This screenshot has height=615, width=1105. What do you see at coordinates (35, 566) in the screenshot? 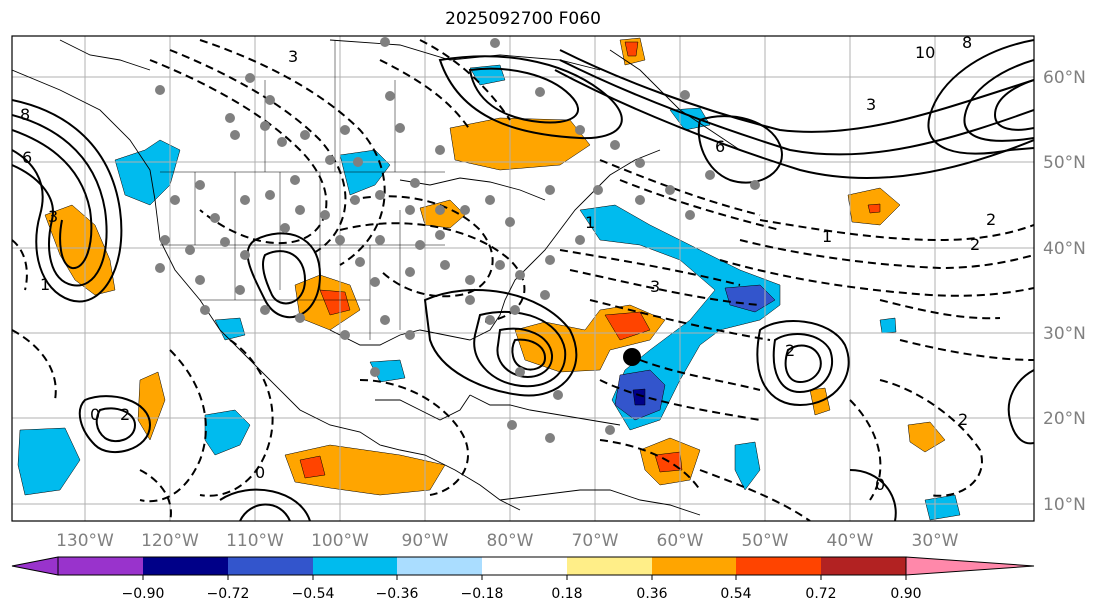
I see `colorbar-under-triangle` at bounding box center [35, 566].